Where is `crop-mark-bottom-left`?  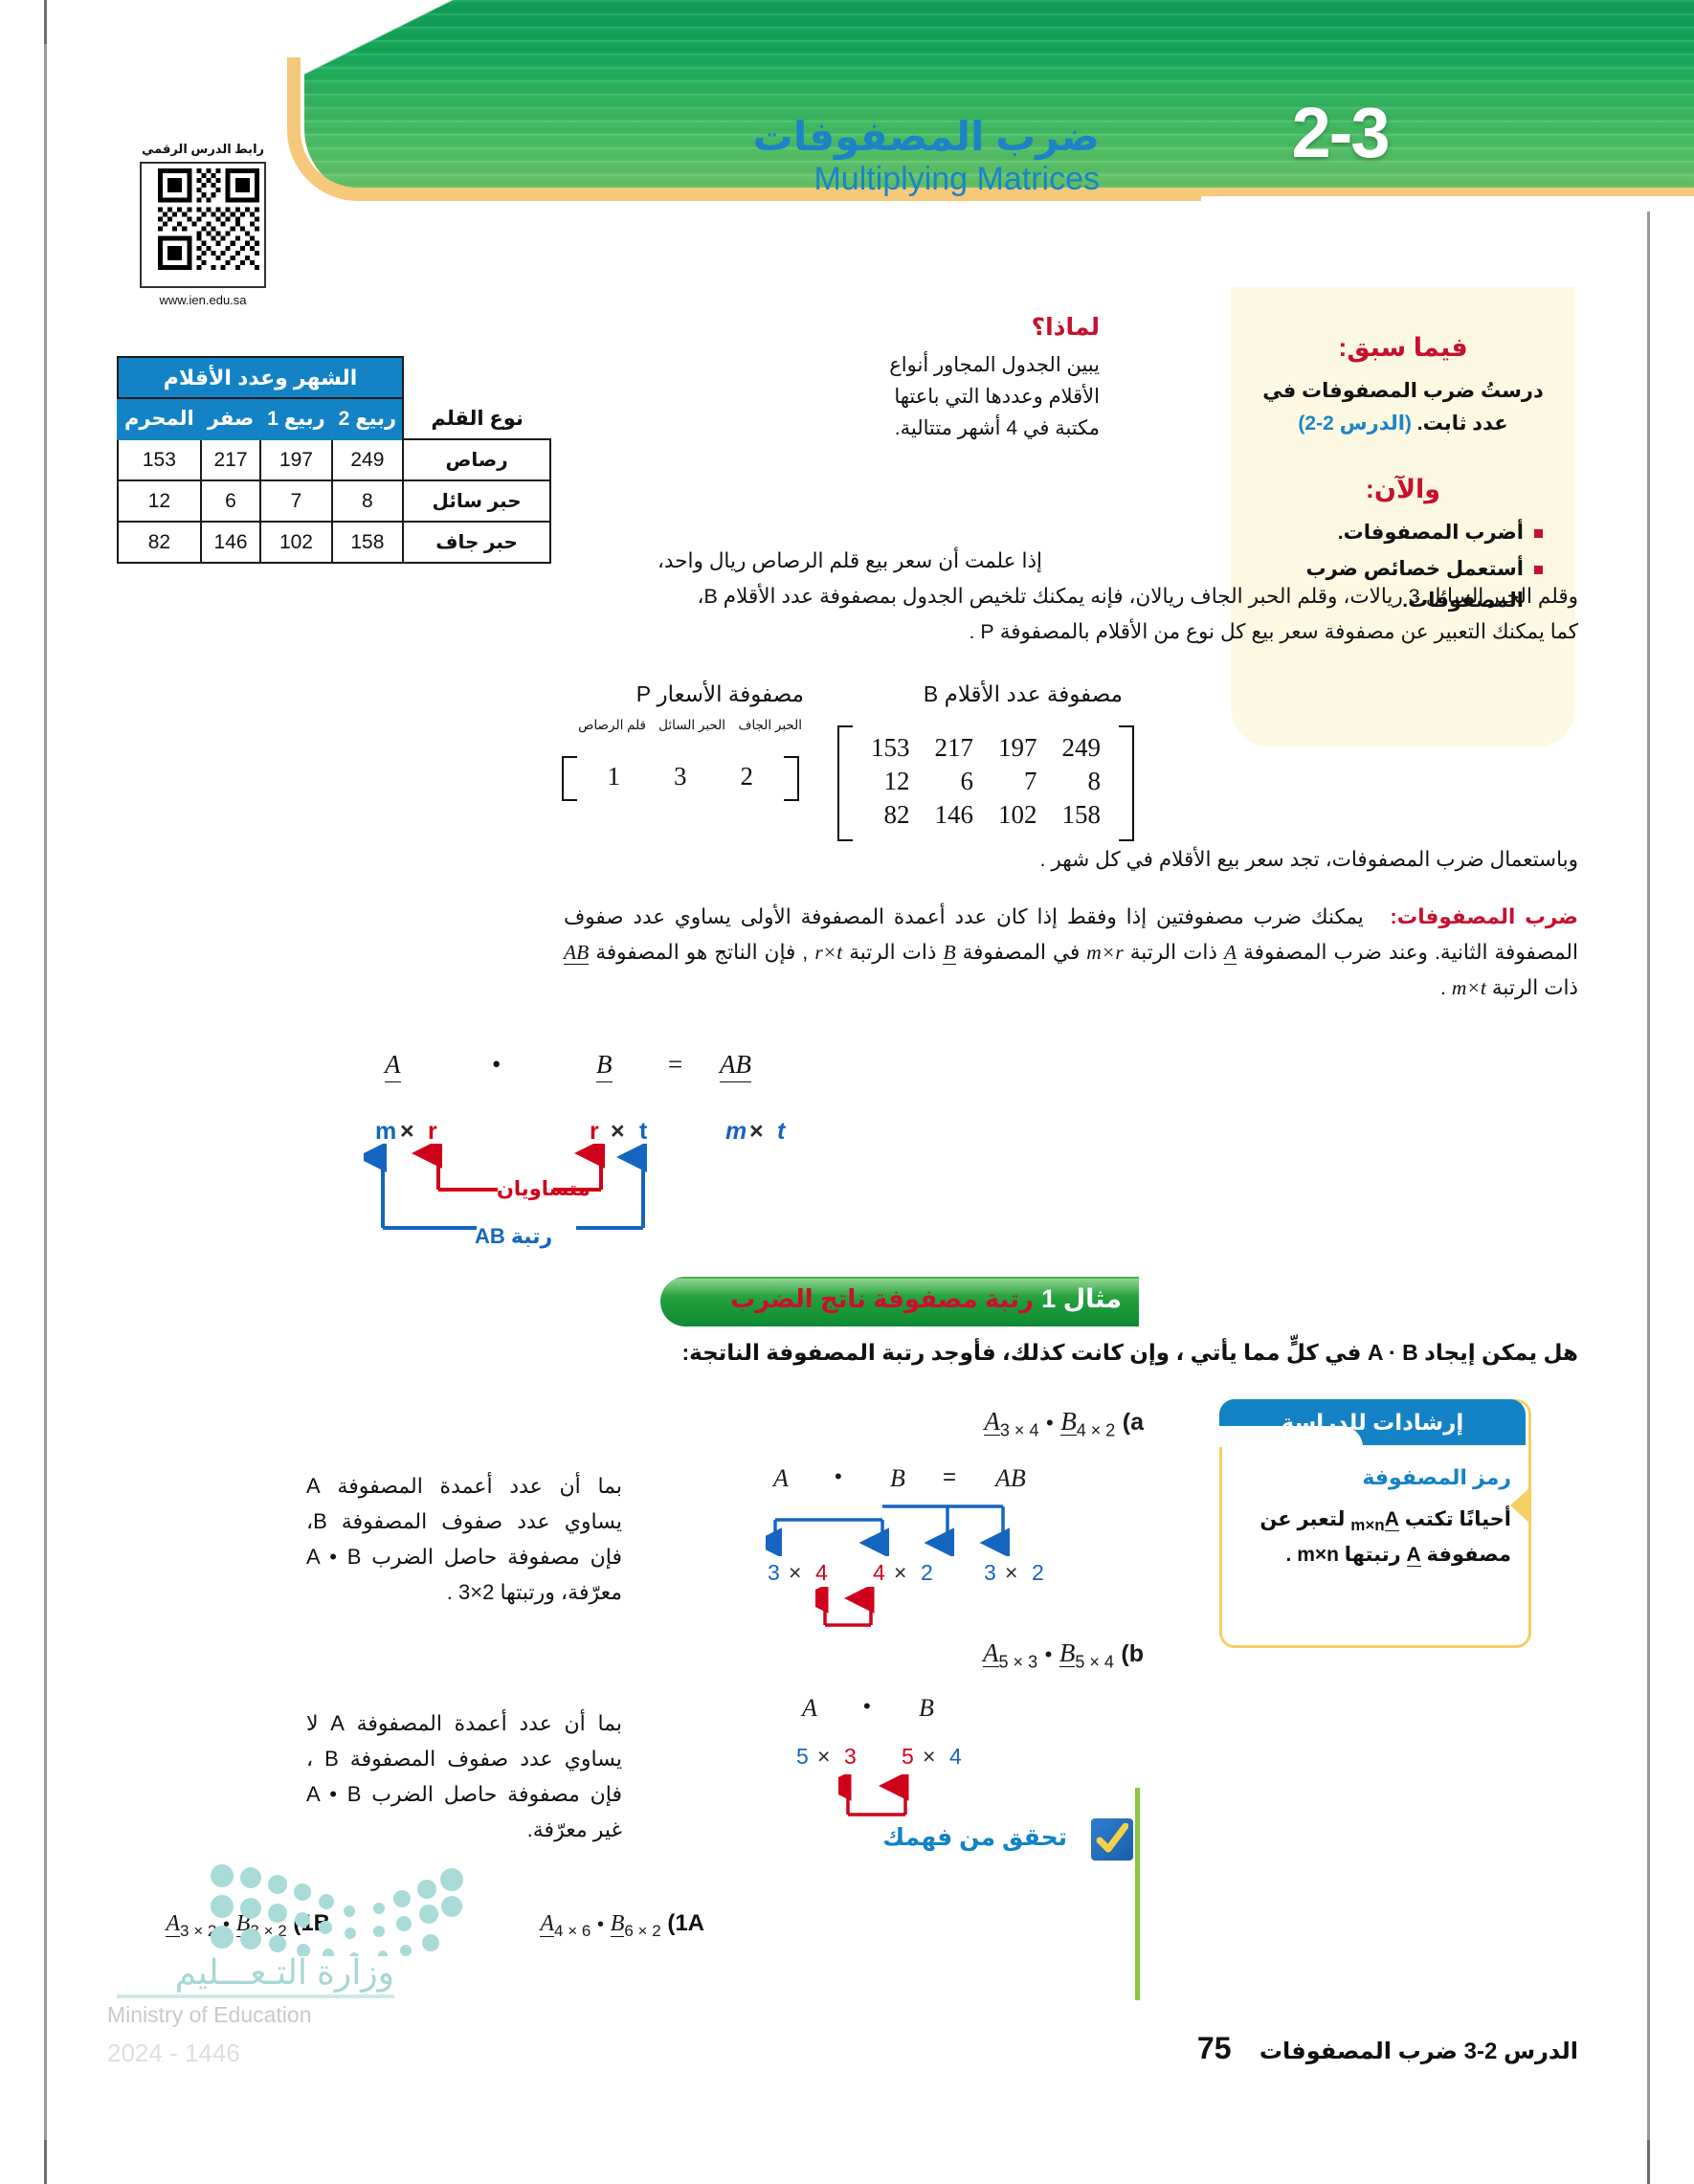 crop-mark-bottom-left is located at coordinates (45, 2162).